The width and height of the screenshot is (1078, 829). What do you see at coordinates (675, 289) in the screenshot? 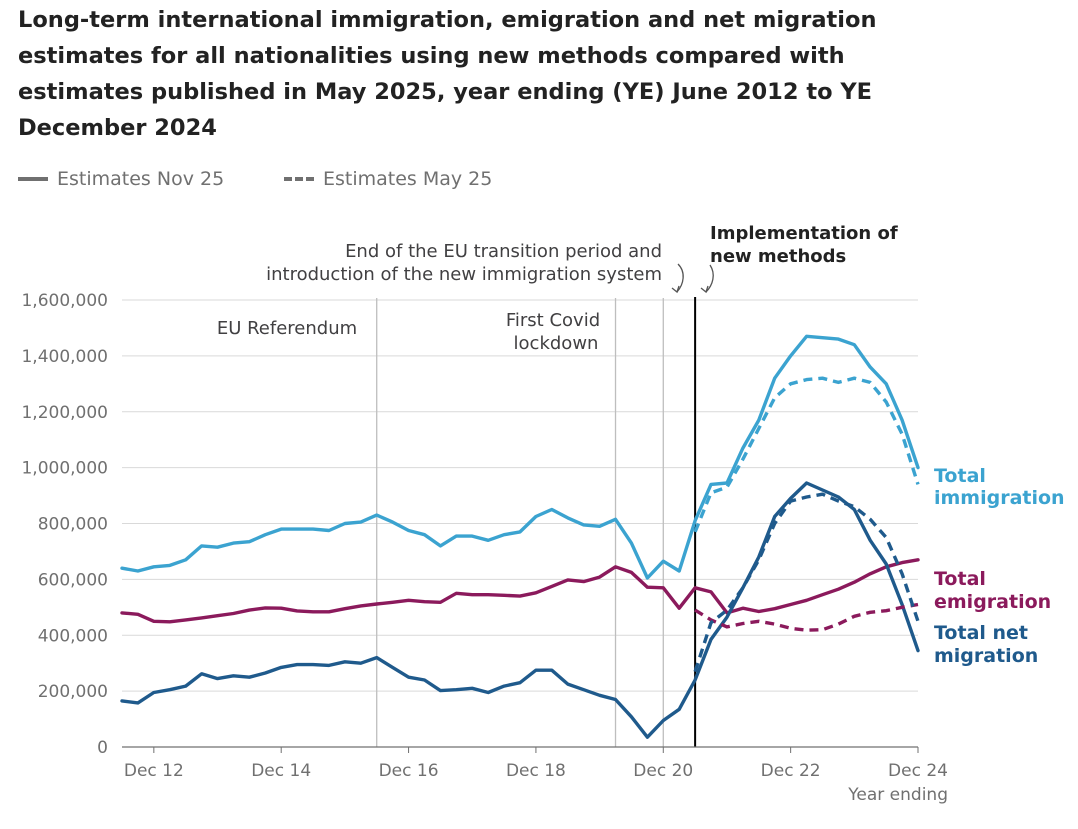
I see `eu-transition-arrowhead-icon` at bounding box center [675, 289].